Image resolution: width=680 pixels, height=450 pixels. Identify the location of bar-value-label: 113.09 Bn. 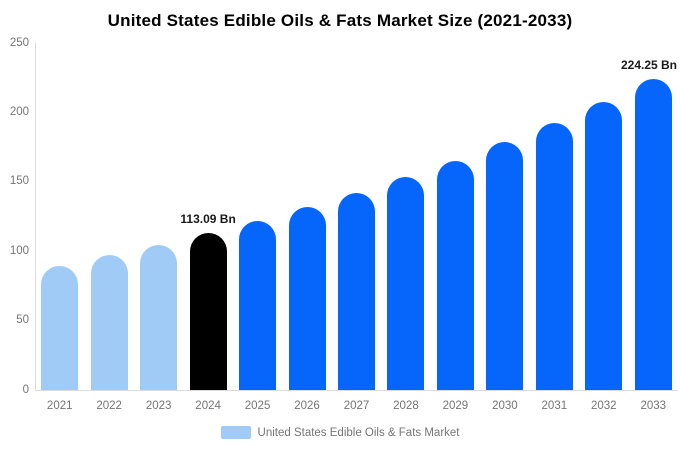
(208, 219).